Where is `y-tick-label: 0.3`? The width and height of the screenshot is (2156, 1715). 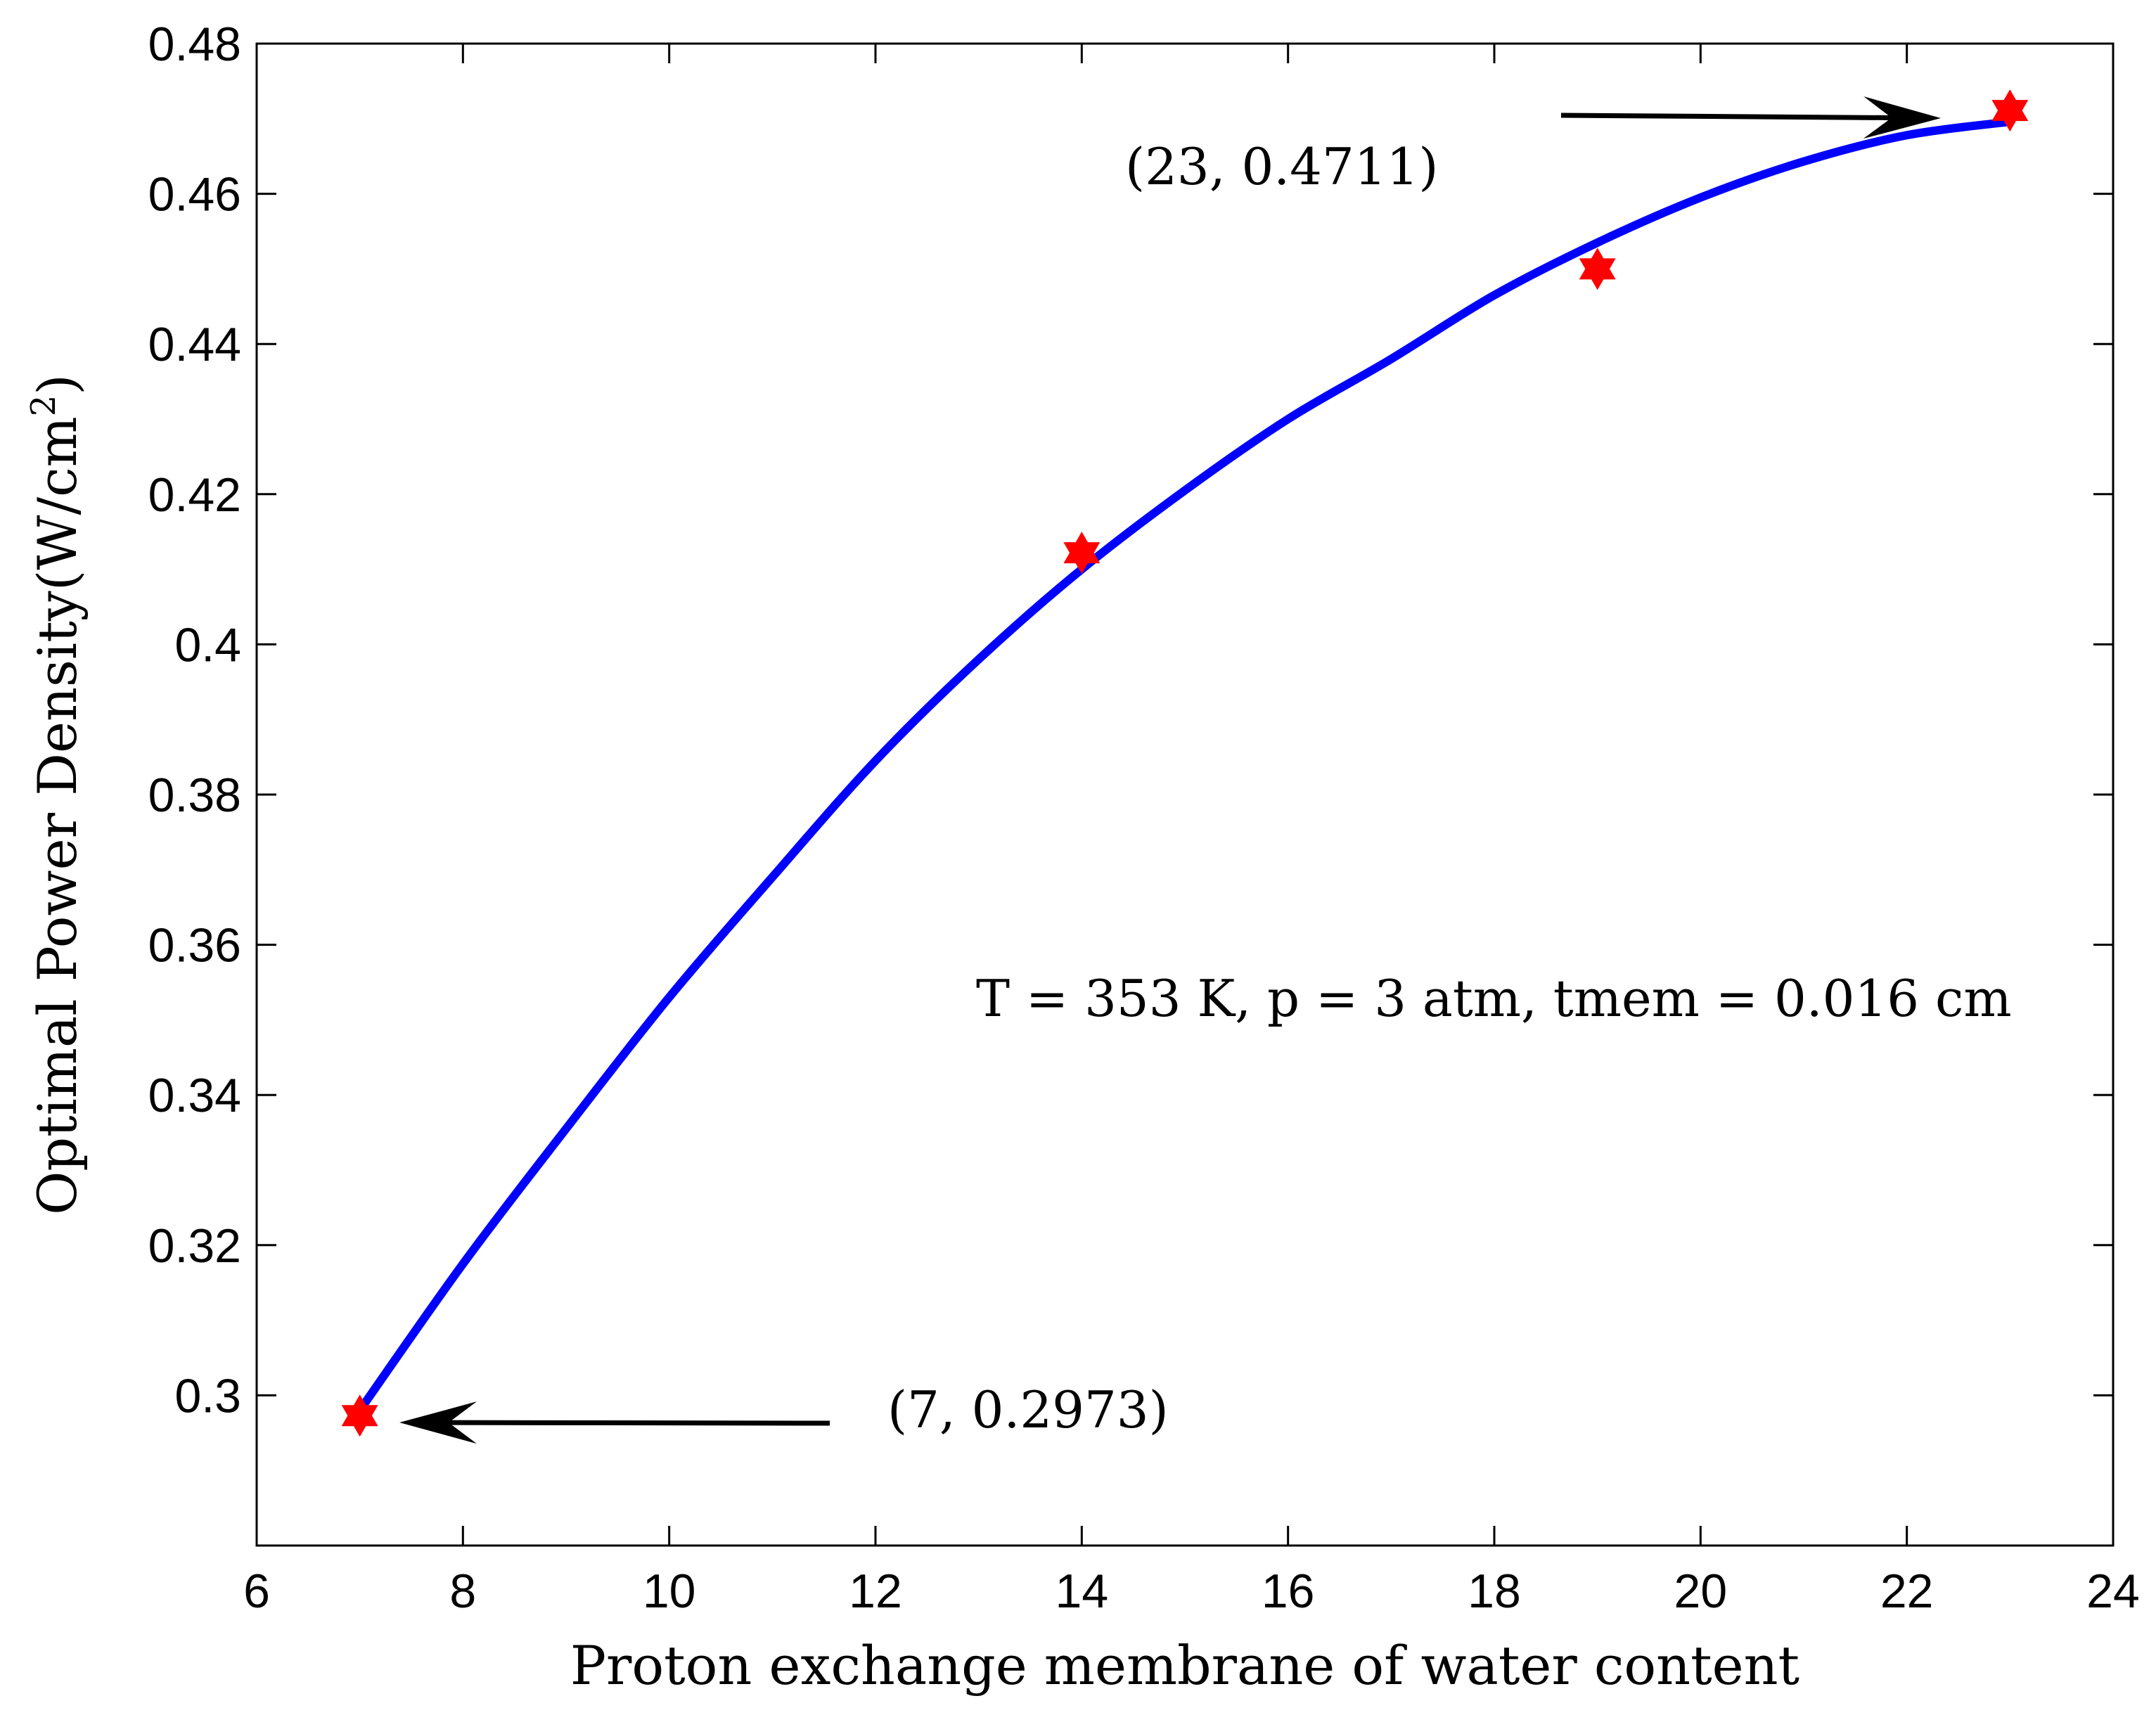
y-tick-label: 0.3 is located at coordinates (207, 1395).